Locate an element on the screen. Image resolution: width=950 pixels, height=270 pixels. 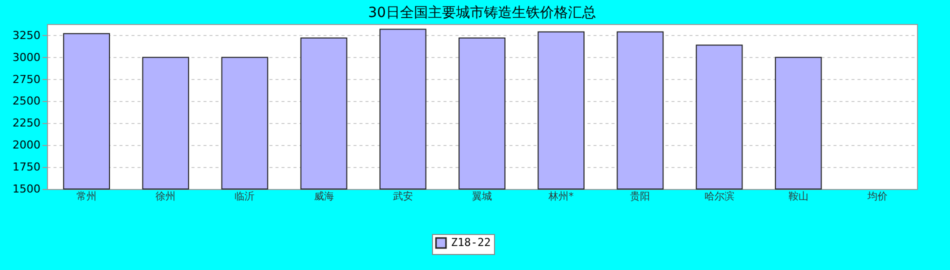
x-tick-label: 鞍山 is located at coordinates (798, 196).